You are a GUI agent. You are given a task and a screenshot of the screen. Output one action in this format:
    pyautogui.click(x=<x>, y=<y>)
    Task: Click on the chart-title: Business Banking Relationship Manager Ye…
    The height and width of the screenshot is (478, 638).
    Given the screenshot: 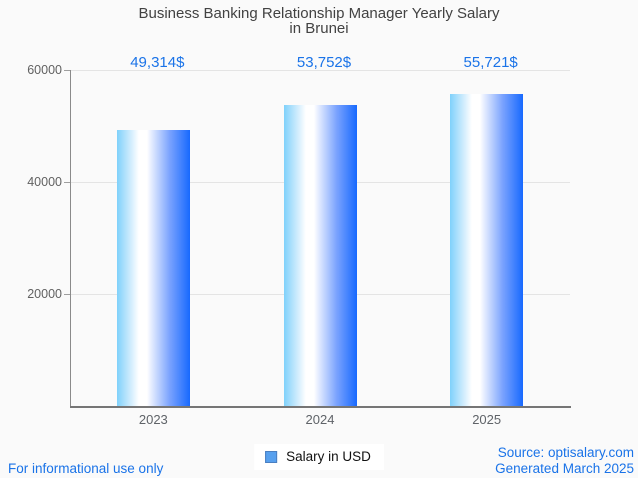 What is the action you would take?
    pyautogui.click(x=319, y=21)
    